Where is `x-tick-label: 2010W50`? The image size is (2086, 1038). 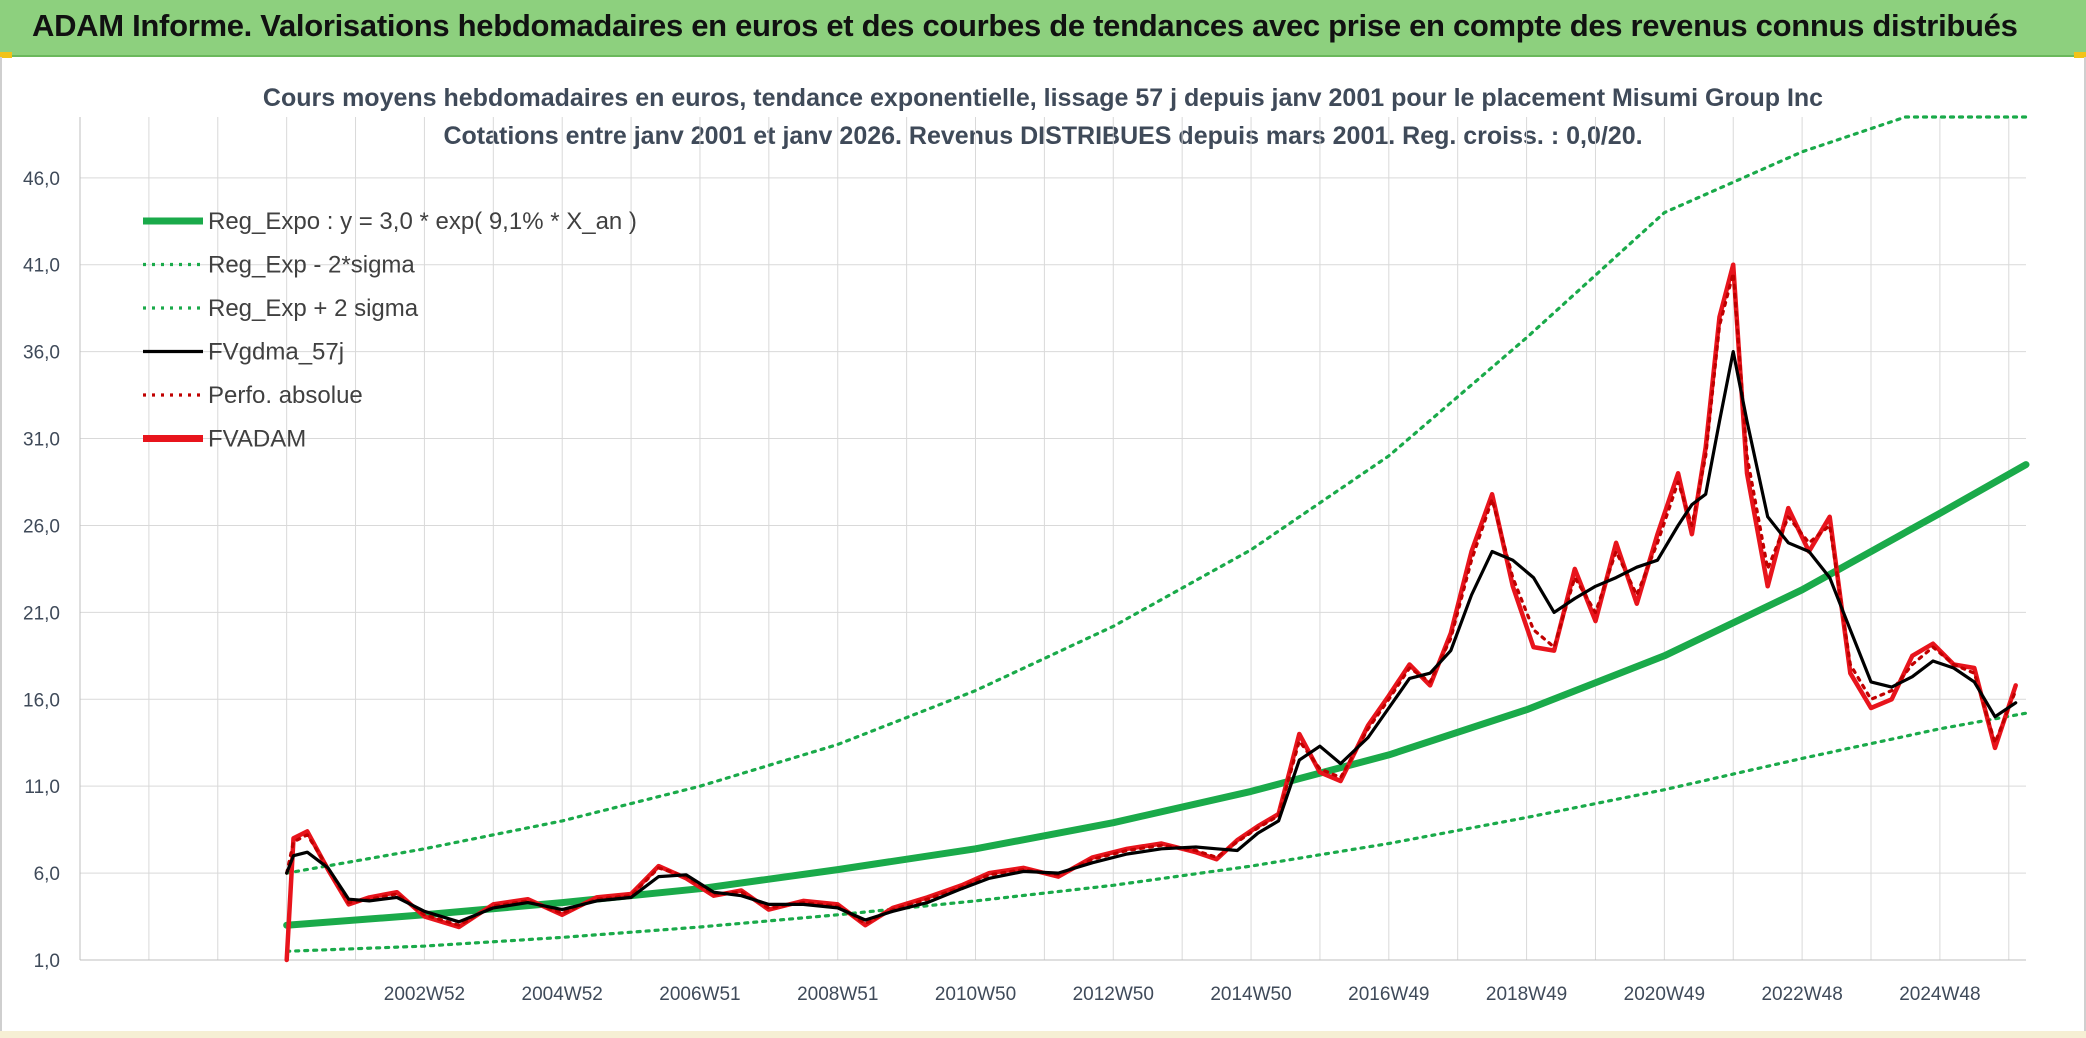
x-tick-label: 2010W50 is located at coordinates (975, 994).